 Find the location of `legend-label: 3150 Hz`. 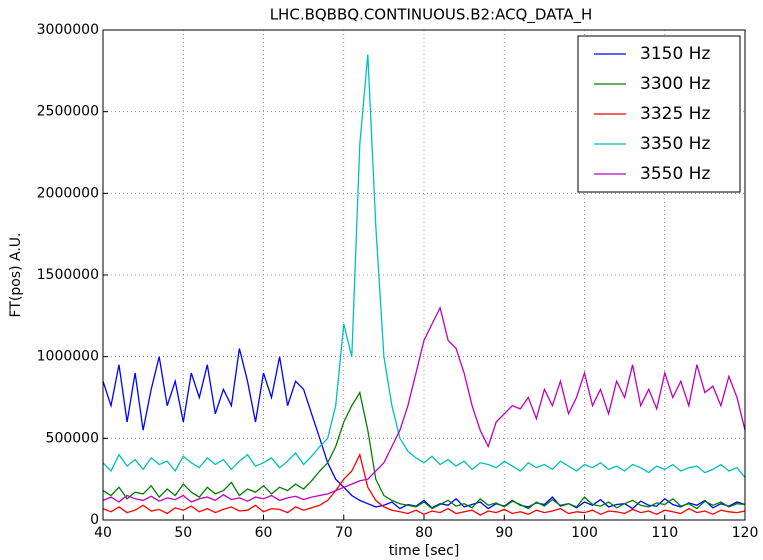

legend-label: 3150 Hz is located at coordinates (675, 54).